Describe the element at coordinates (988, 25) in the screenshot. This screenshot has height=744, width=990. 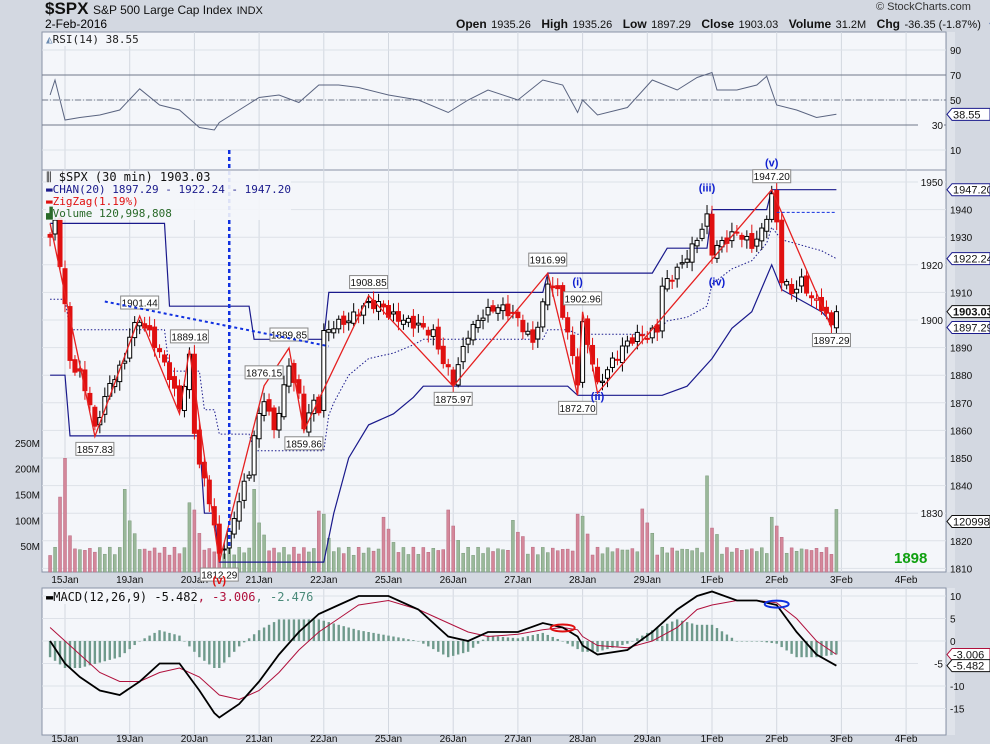
I see `dropdown-triangle-icon: ▼` at that location.